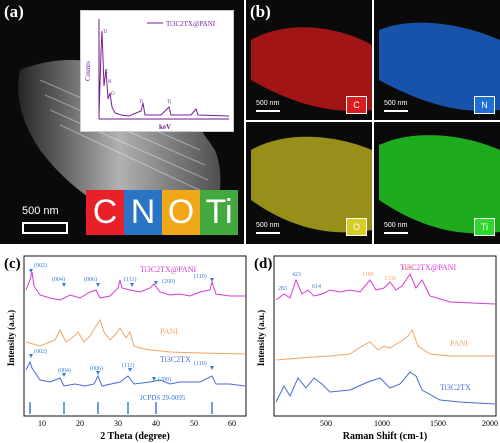  What do you see at coordinates (396, 233) in the screenshot?
I see `map-ti-scale-bar` at bounding box center [396, 233].